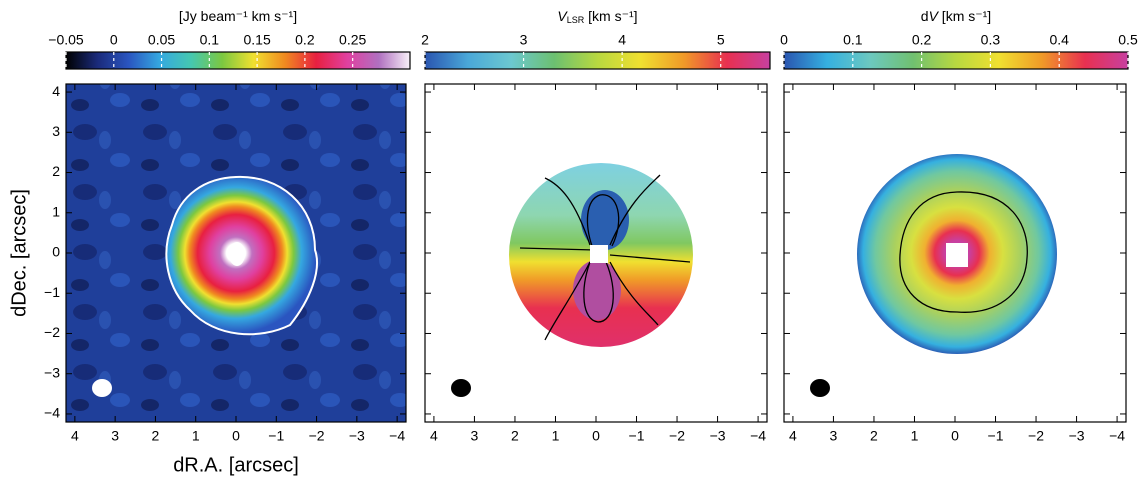 The width and height of the screenshot is (1146, 478). What do you see at coordinates (622, 40) in the screenshot?
I see `colorbar-tick-label: 4` at bounding box center [622, 40].